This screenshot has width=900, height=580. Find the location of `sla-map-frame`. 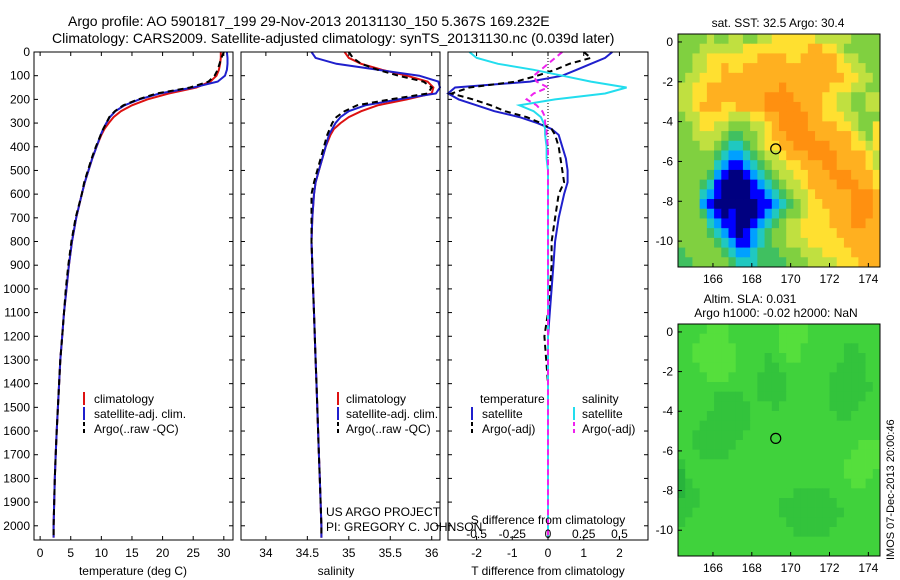

sla-map-frame is located at coordinates (779, 440).